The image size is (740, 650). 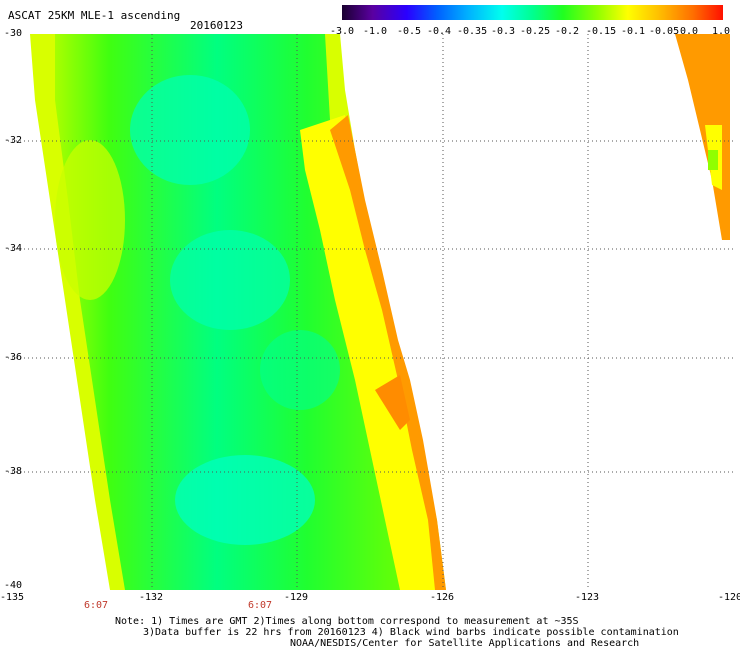 I want to click on colorbar-gradient, so click(x=532, y=12).